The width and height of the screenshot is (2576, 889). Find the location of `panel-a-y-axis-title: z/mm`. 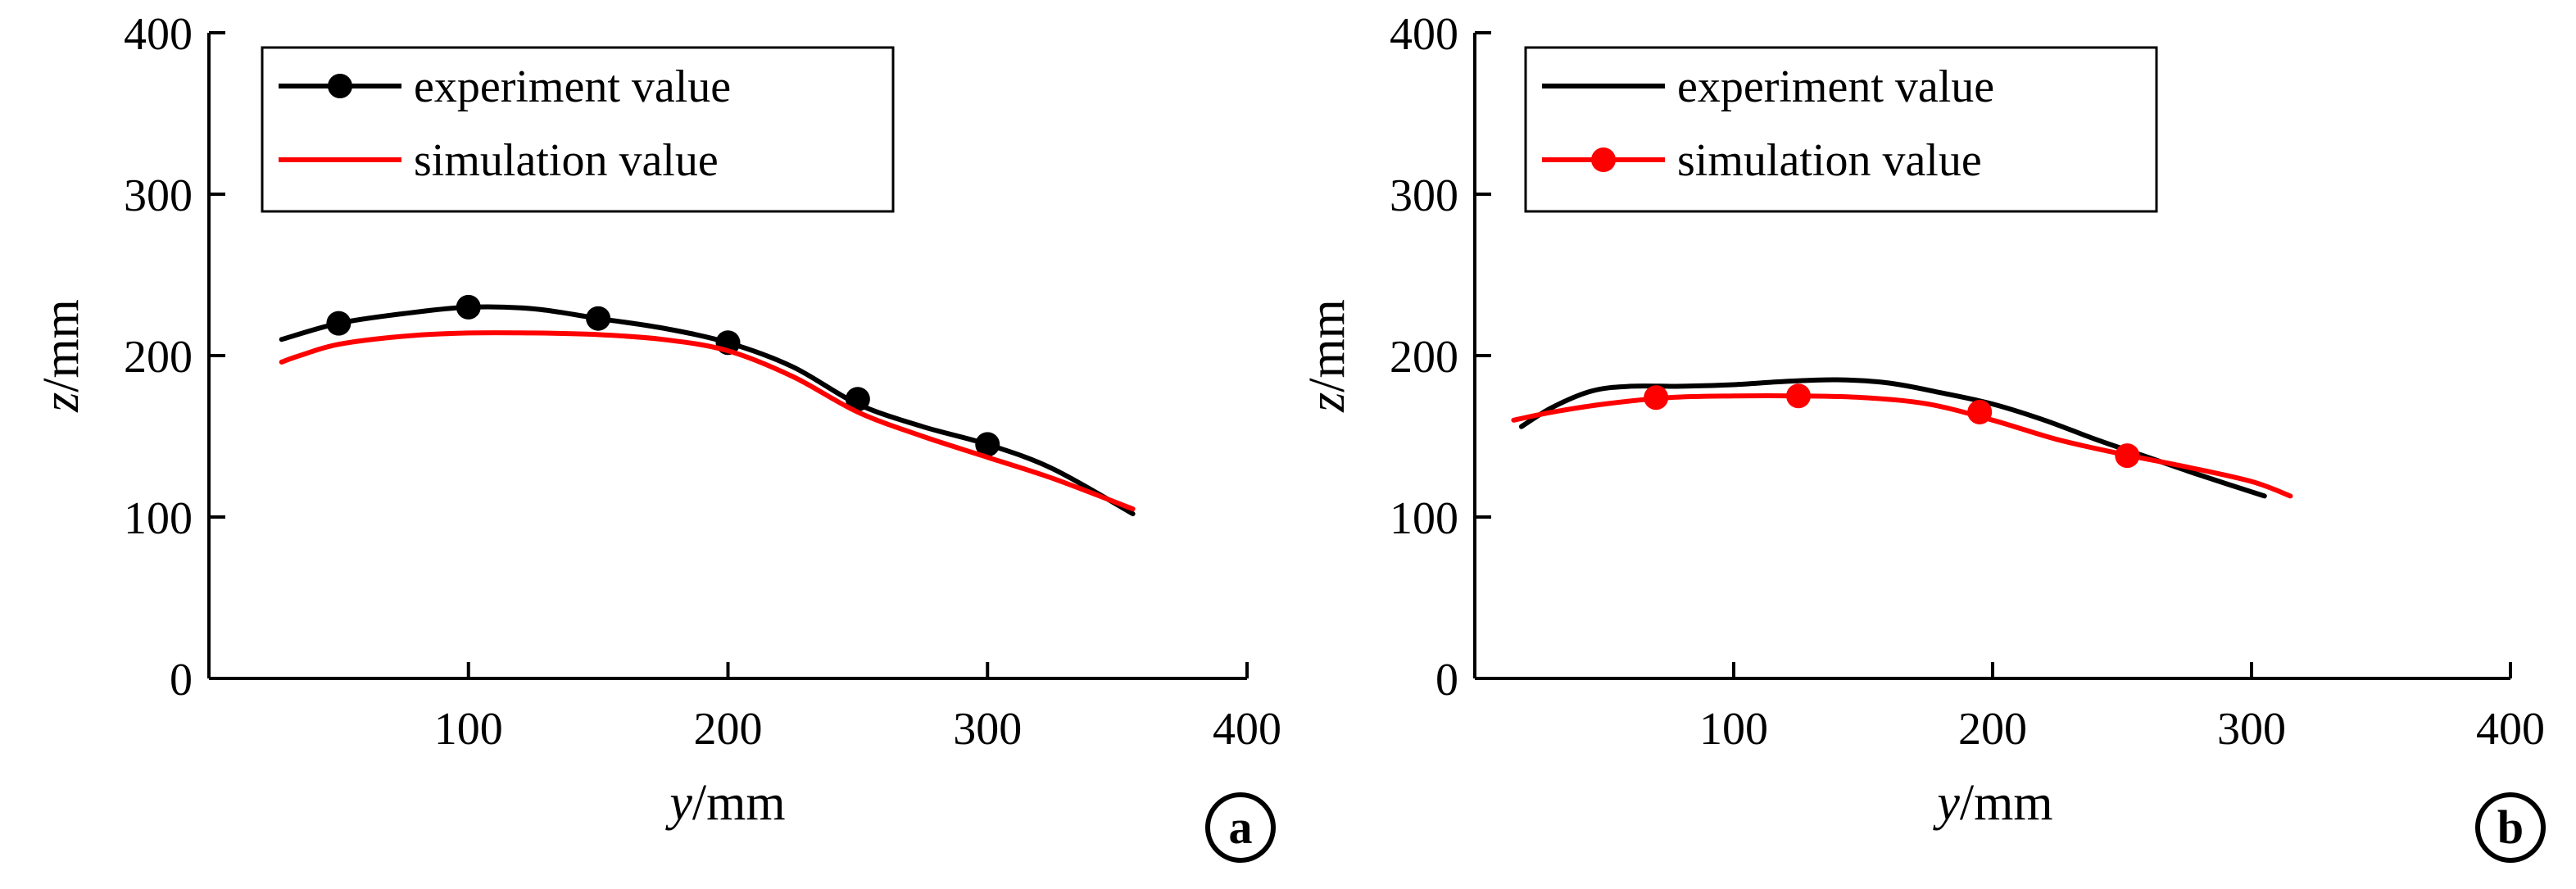

panel-a-y-axis-title: z/mm is located at coordinates (61, 356).